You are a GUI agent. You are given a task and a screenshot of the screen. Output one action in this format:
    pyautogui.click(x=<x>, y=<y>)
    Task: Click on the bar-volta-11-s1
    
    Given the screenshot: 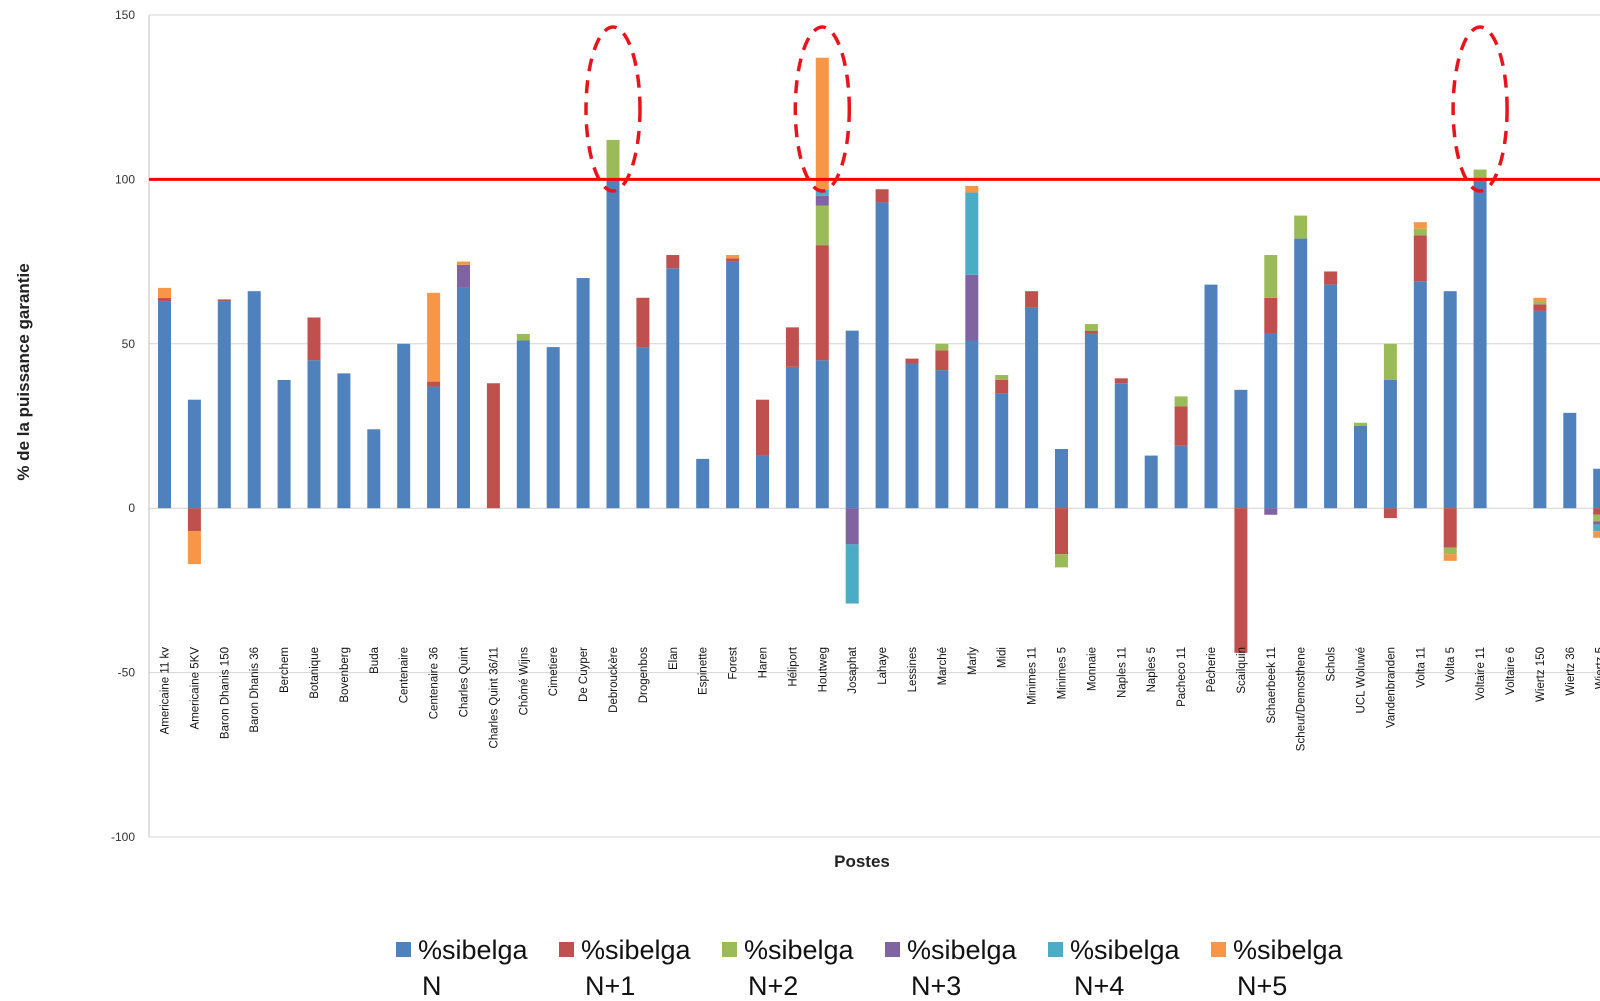 What is the action you would take?
    pyautogui.click(x=1420, y=258)
    